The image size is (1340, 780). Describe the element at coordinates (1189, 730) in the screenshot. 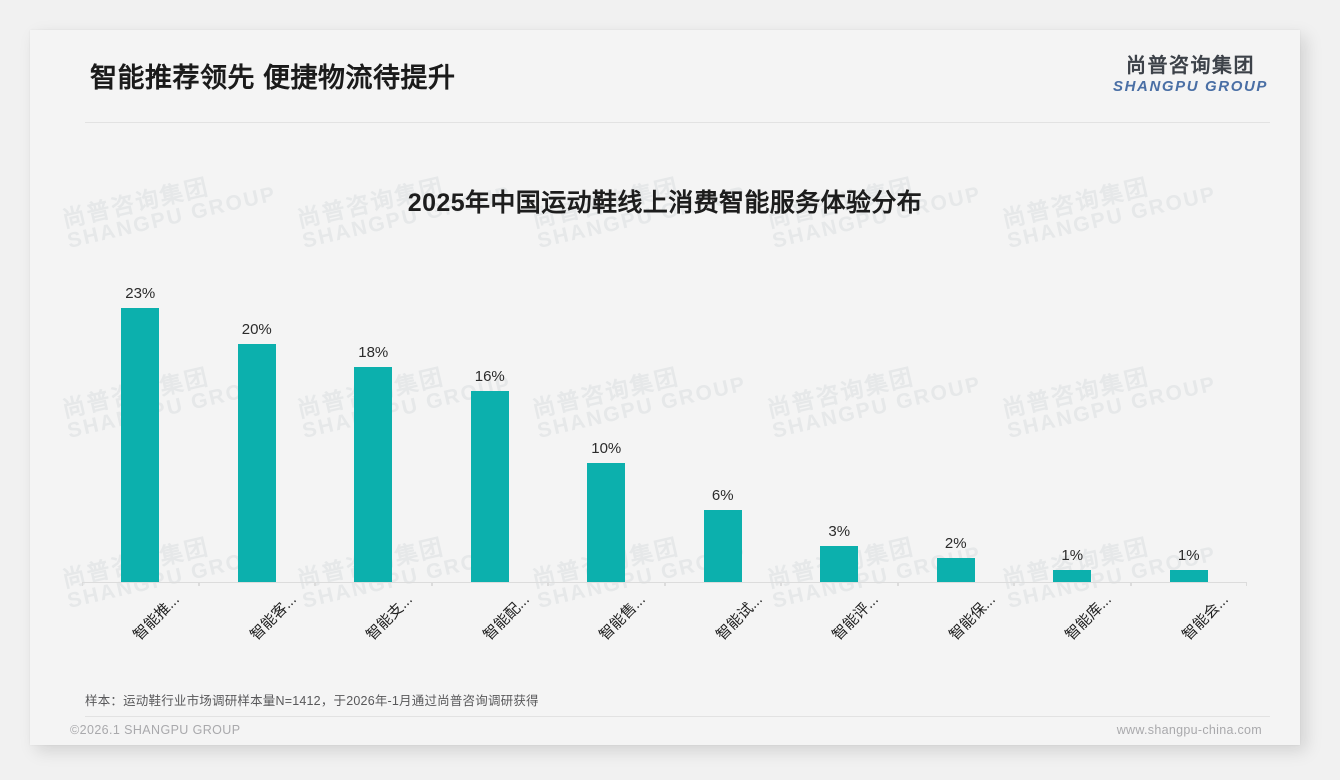

I see `website-text: www.shangpu-china.com` at that location.